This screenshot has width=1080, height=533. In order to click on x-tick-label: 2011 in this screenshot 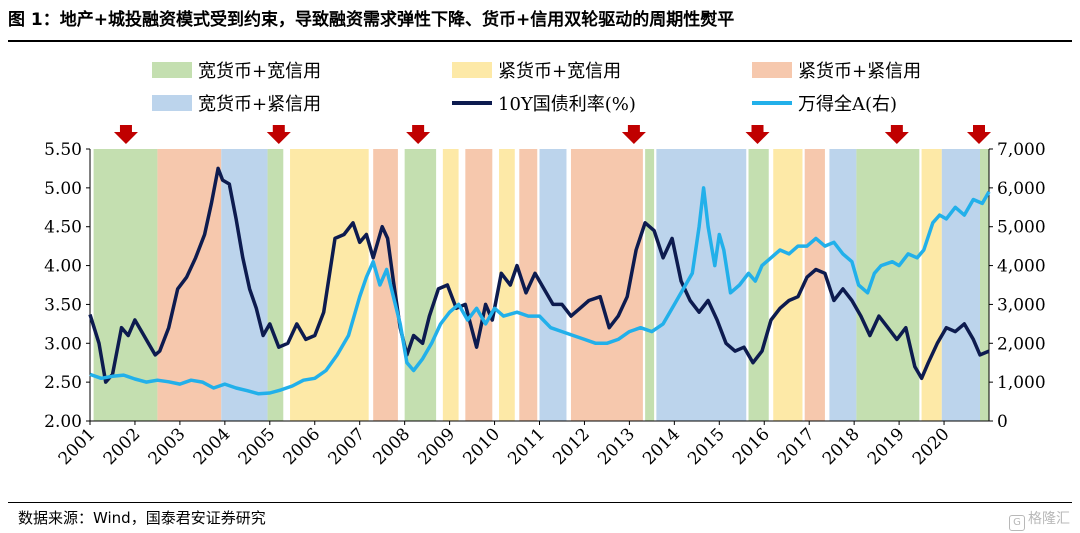, I will do `click(526, 446)`.